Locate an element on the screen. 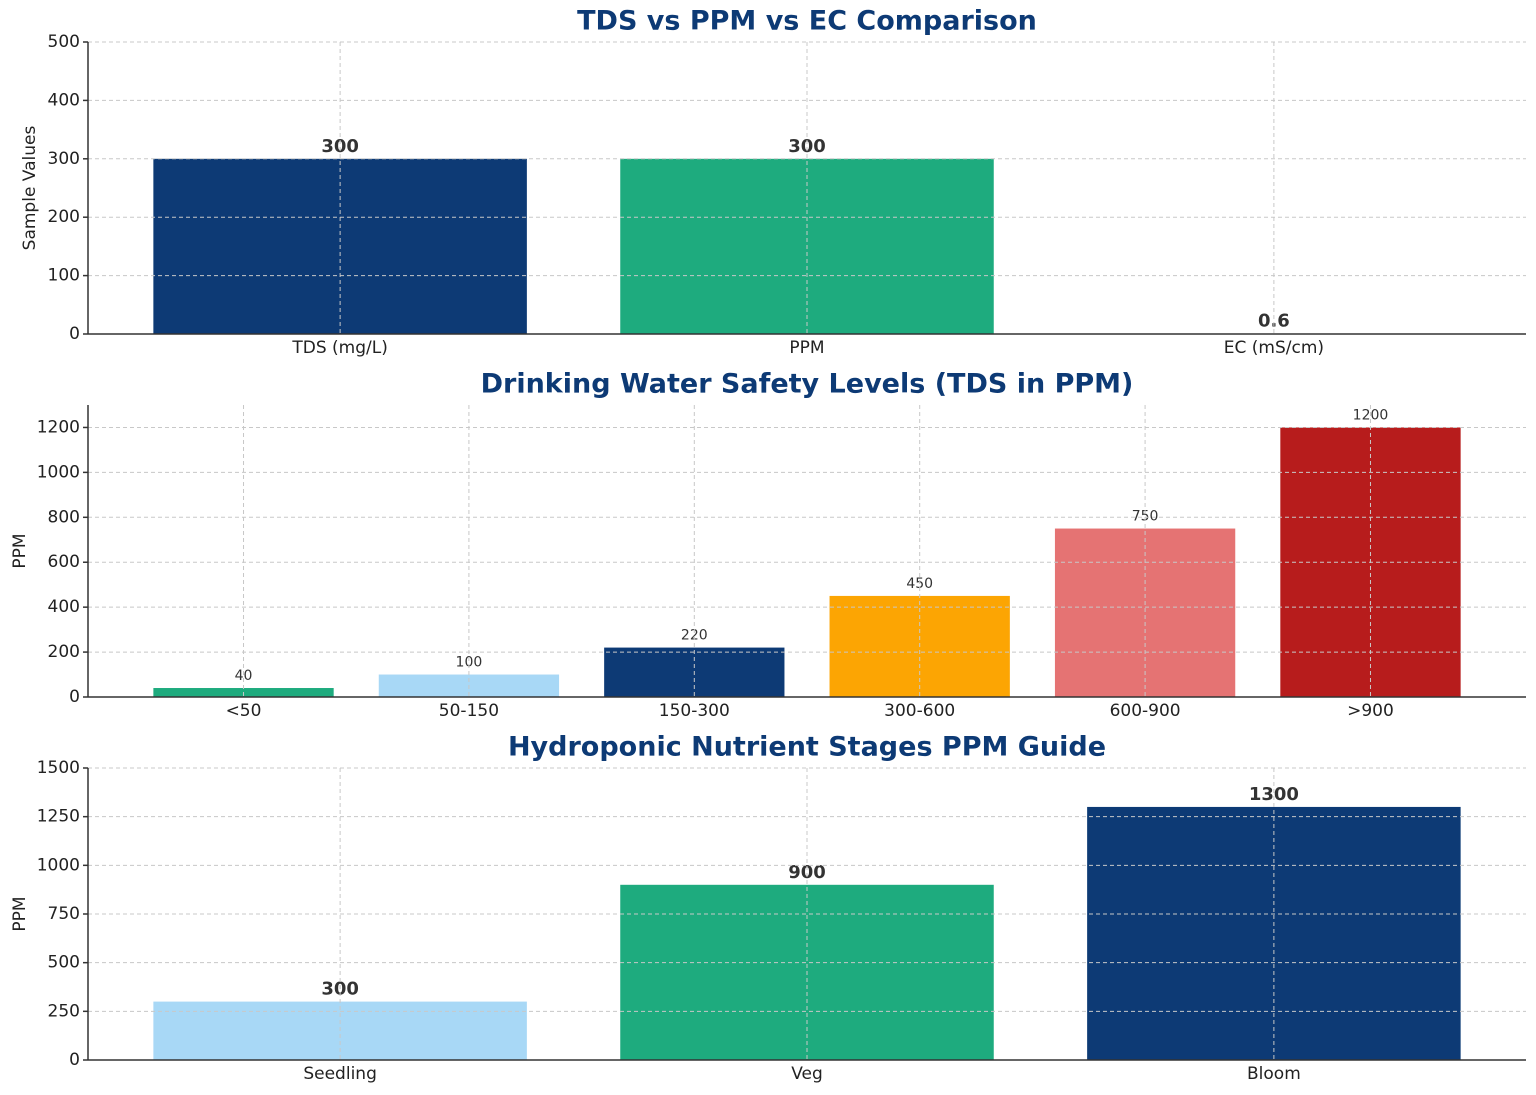 The width and height of the screenshot is (1536, 1095). y-tick-label: 750 is located at coordinates (64, 914).